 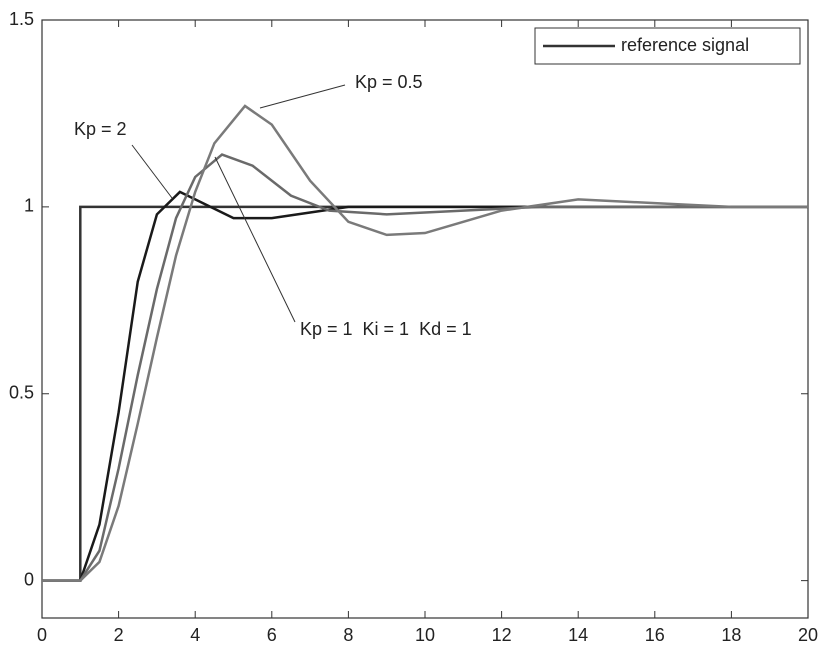 I want to click on x-tick-label: 4, so click(x=195, y=635).